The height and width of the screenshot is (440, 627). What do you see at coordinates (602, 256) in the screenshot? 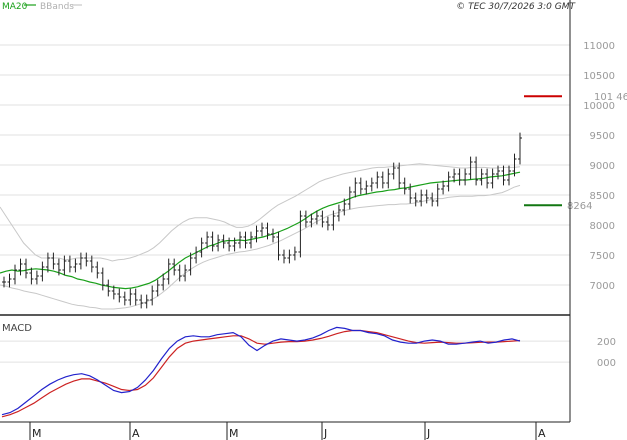
I see `price-tick-label: 7500` at bounding box center [602, 256].